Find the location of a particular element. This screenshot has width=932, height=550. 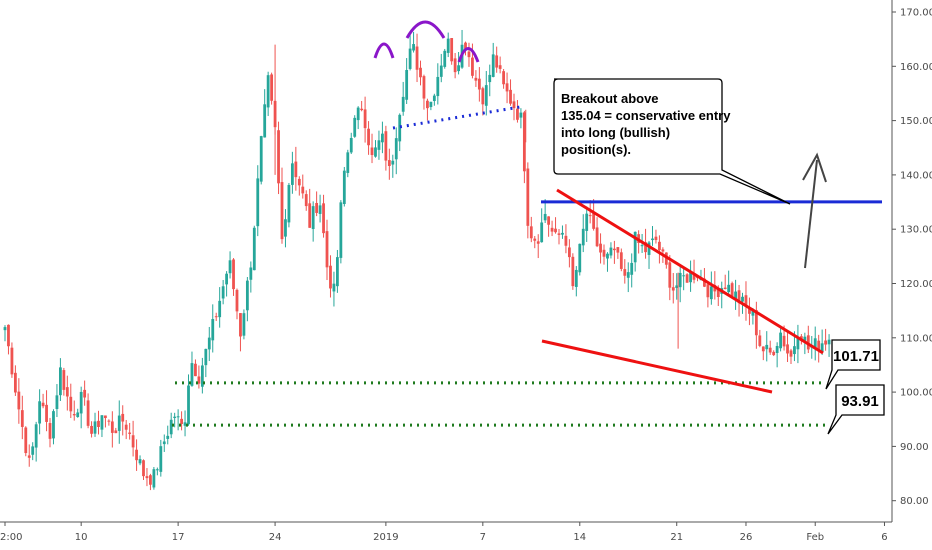

y-tick-label: 120.00 is located at coordinates (916, 284).